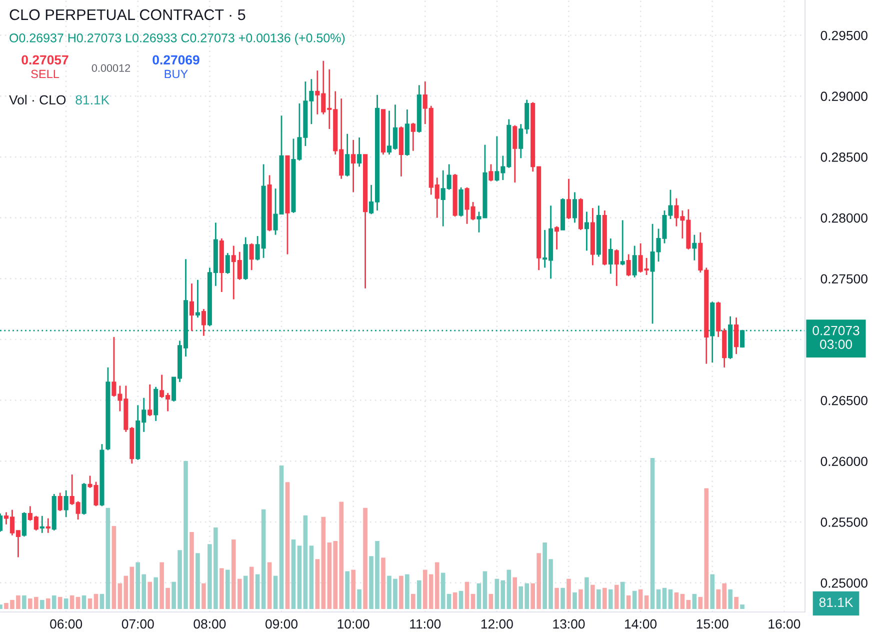 The image size is (874, 639). Describe the element at coordinates (176, 74) in the screenshot. I see `annotation: BUY` at that location.